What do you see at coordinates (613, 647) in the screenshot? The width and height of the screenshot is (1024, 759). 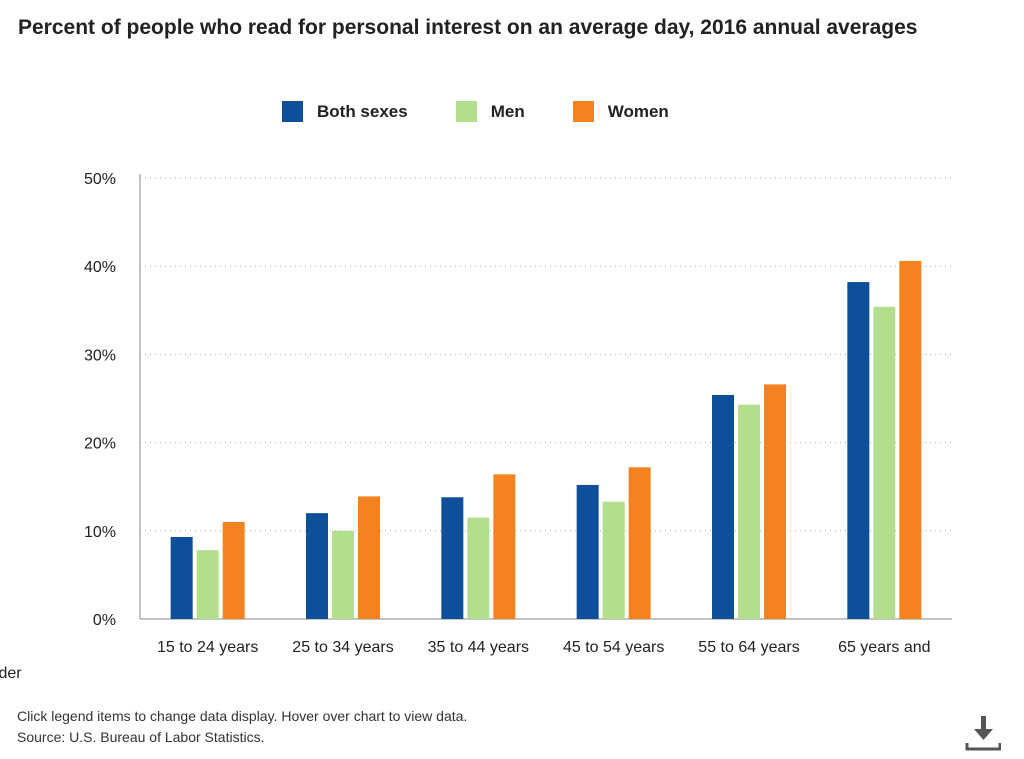 I see `x-tick-label: 45 to 54 years` at bounding box center [613, 647].